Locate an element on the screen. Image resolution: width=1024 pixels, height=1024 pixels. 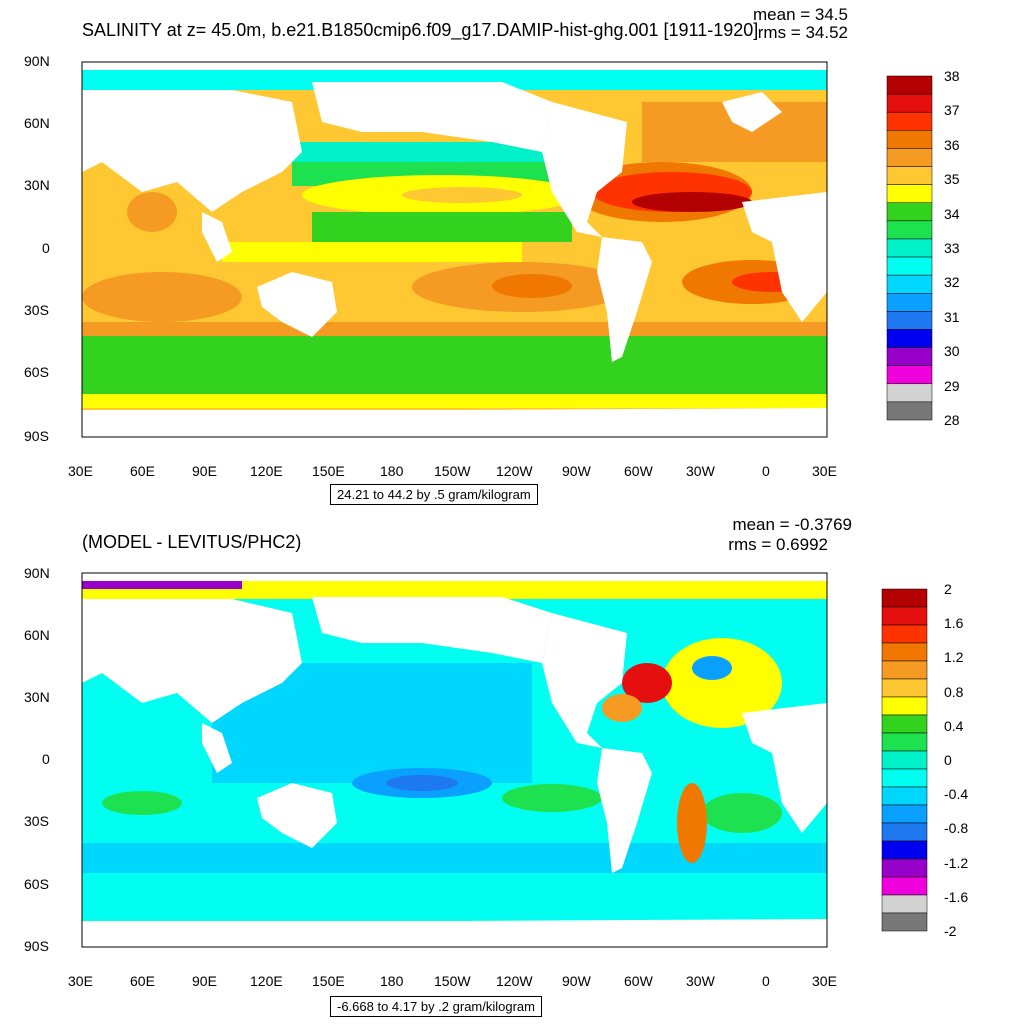
top-lon-label: 180 is located at coordinates (392, 471).